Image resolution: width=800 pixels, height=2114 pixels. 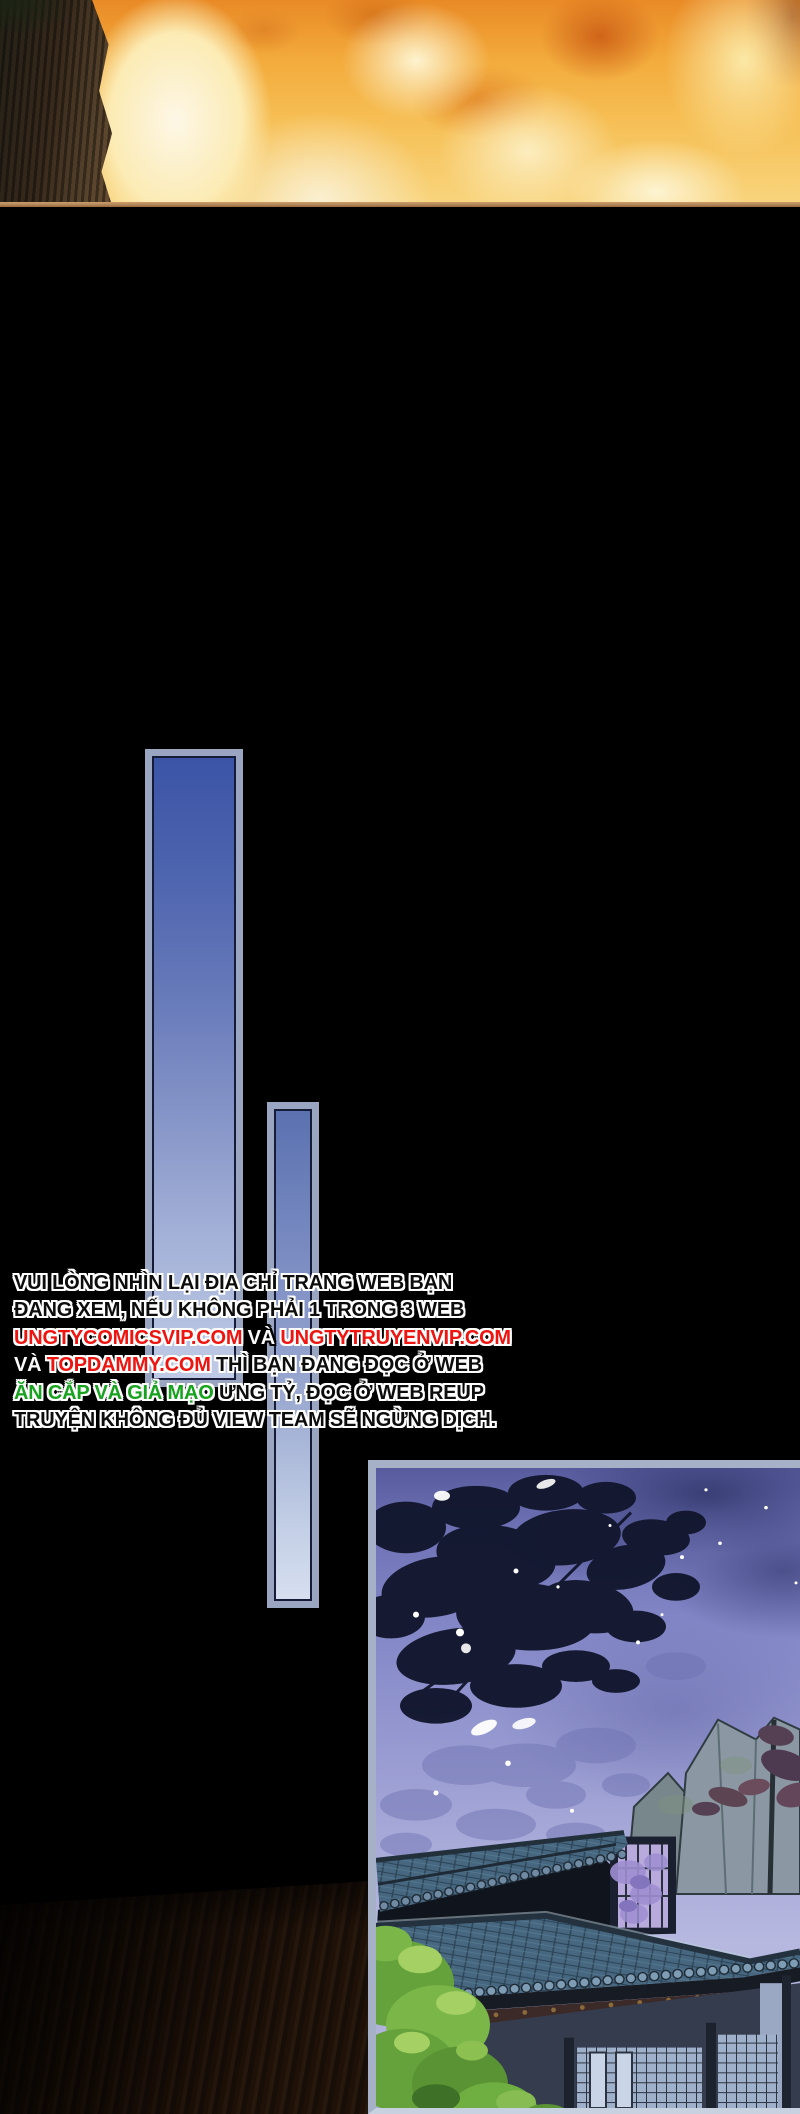 What do you see at coordinates (128, 1365) in the screenshot?
I see `warning-text-segment: TOPDAMMY.COM` at bounding box center [128, 1365].